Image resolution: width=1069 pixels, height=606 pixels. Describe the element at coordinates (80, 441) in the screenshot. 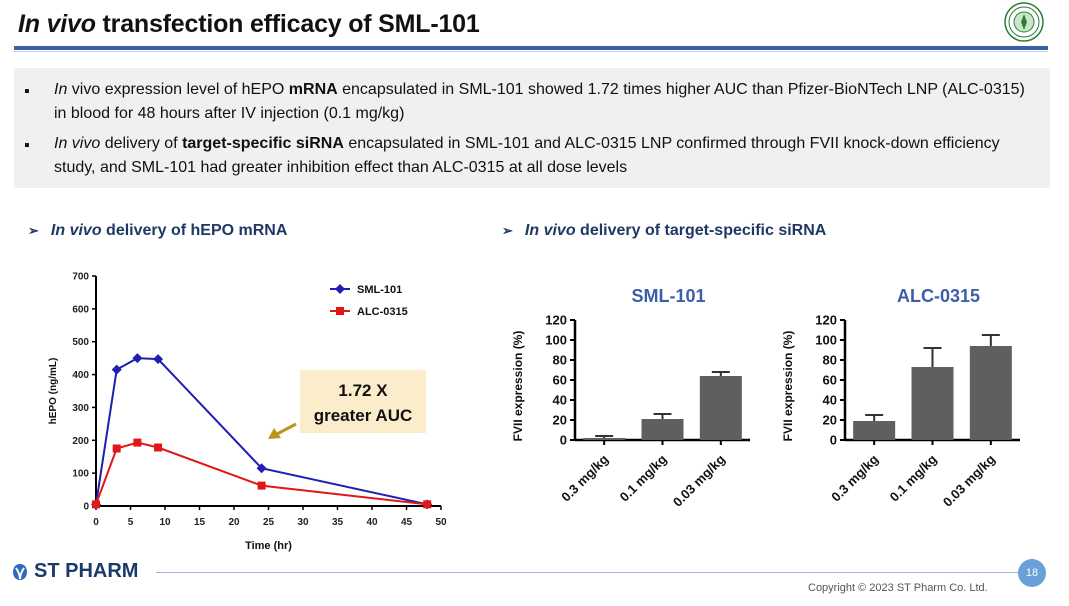

I see `y-tick-label: 200` at that location.